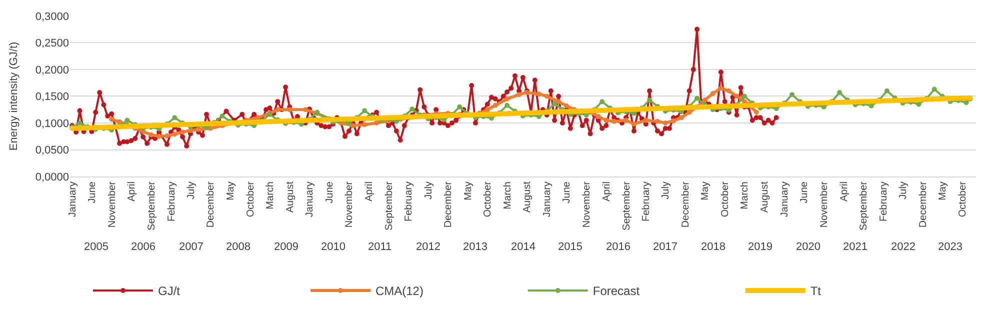 The width and height of the screenshot is (984, 320). Describe the element at coordinates (52, 177) in the screenshot. I see `y-tick-label: 0,0000` at that location.